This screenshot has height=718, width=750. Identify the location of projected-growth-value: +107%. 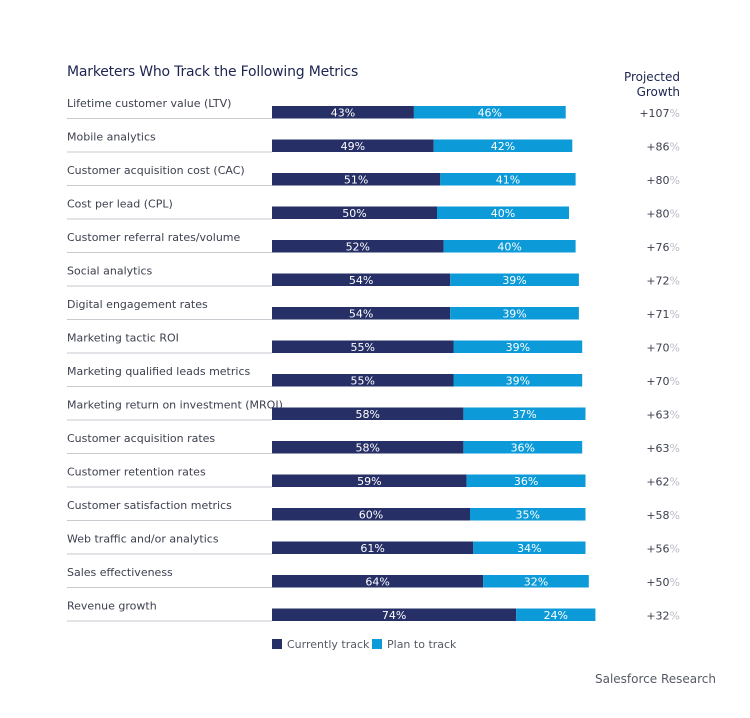
(659, 113).